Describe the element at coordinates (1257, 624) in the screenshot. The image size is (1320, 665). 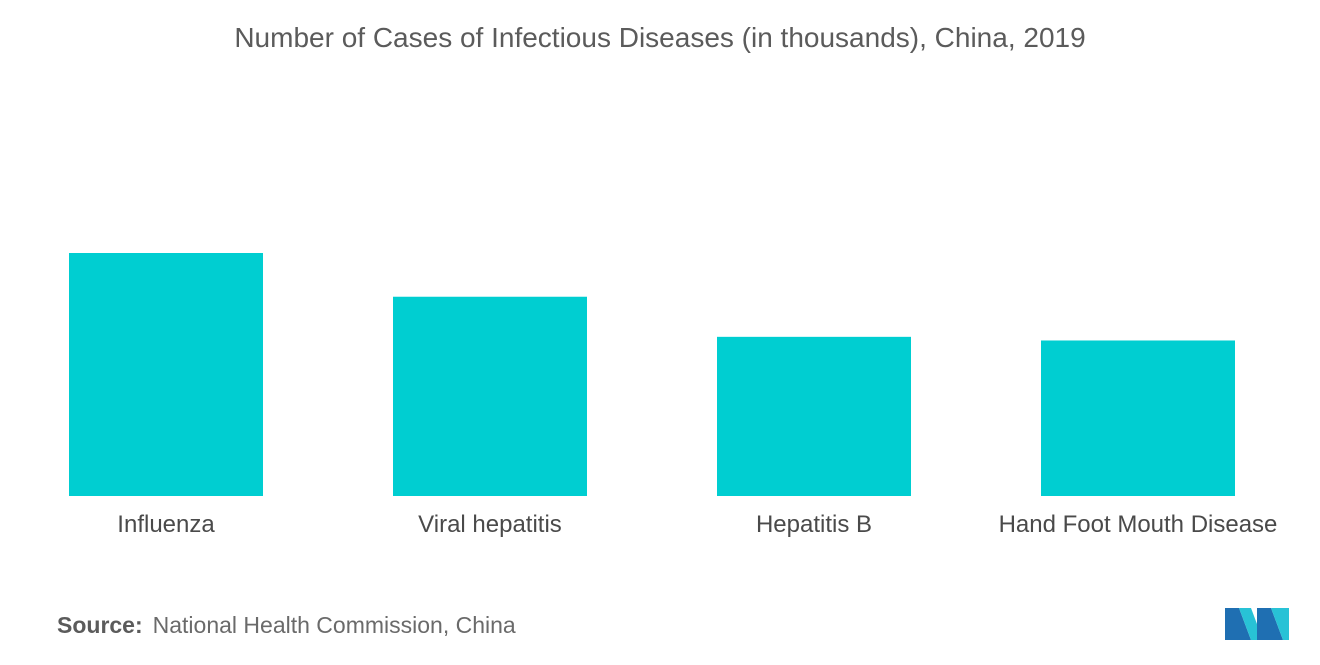
I see `mordor-logo-icon` at that location.